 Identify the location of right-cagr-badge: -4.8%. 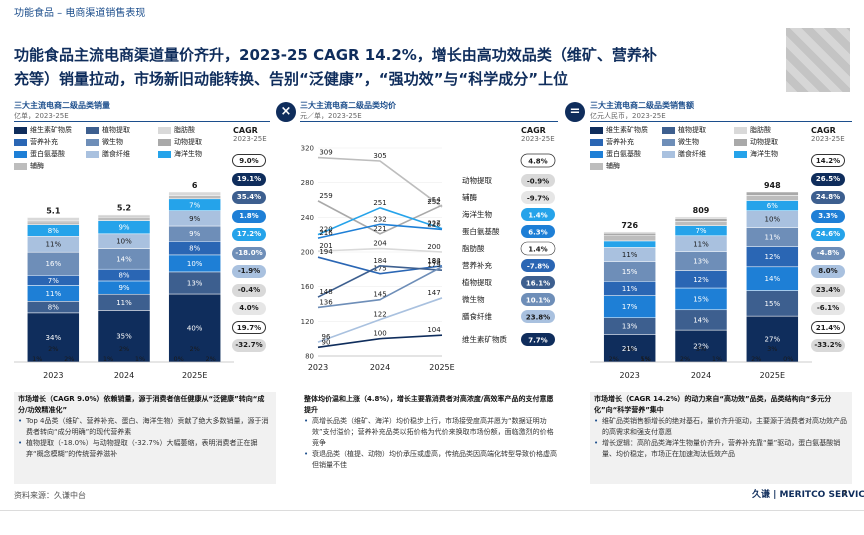
(828, 253).